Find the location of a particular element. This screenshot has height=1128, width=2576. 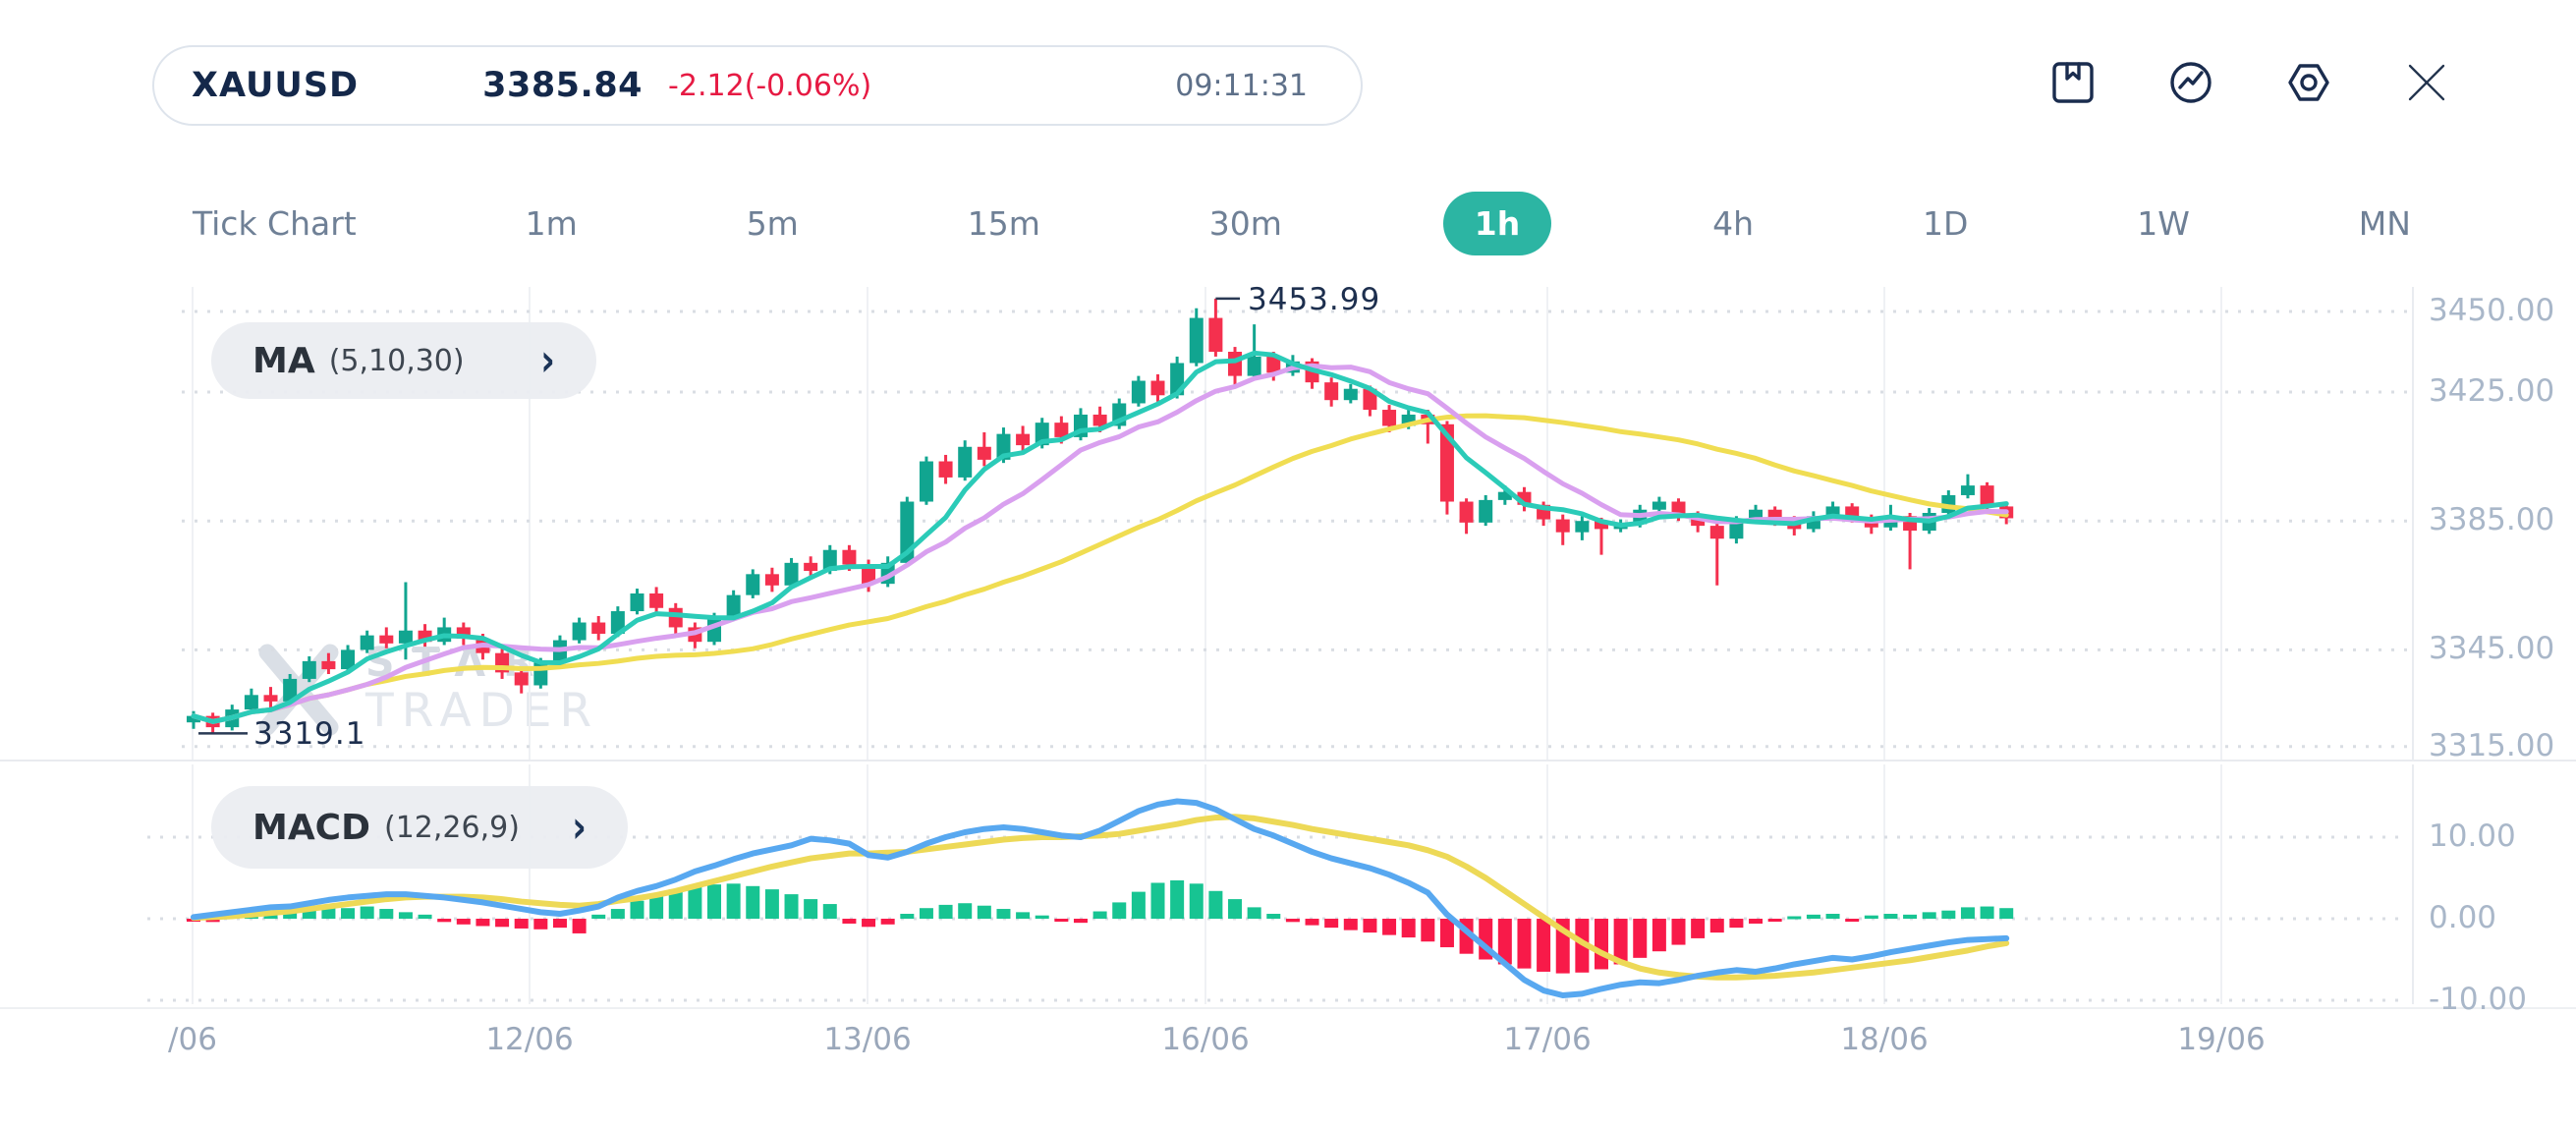

tab-mn: MN is located at coordinates (2384, 223).